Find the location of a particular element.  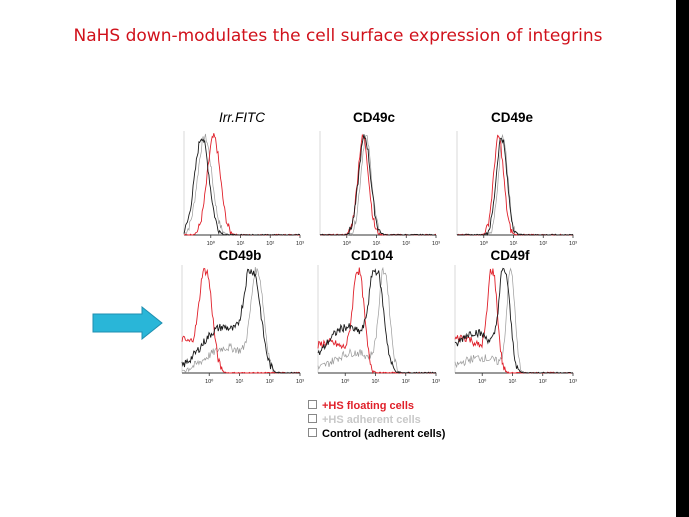

legend-label: Control (adherent cells) is located at coordinates (384, 434).